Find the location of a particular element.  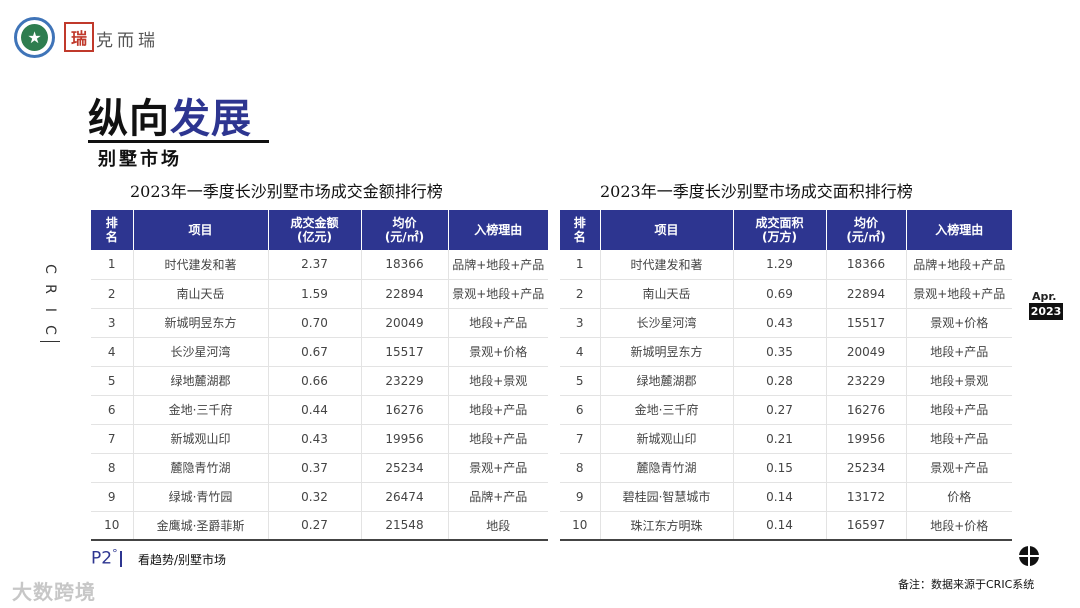

table-cell: 0.44 is located at coordinates (315, 410).